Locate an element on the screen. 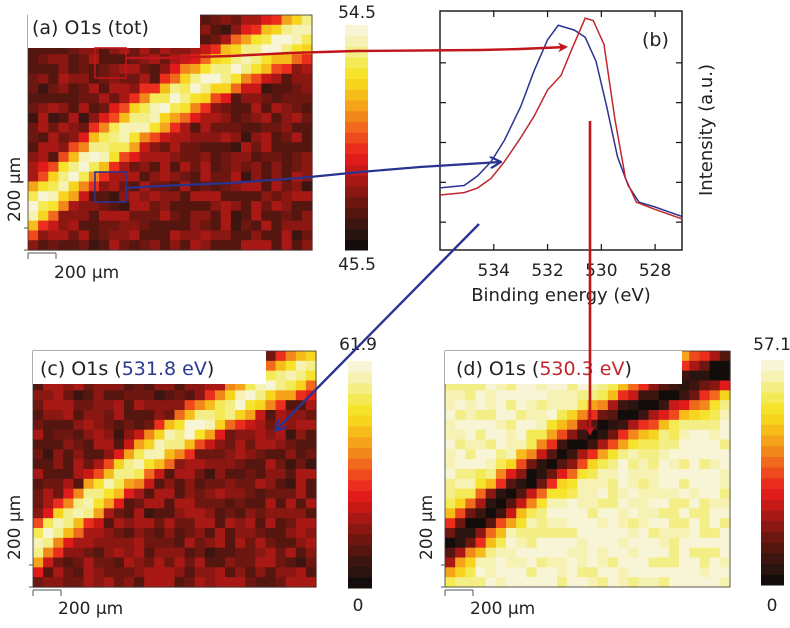 The height and width of the screenshot is (628, 790). panel-d-energy: 530.3 eV is located at coordinates (581, 369).